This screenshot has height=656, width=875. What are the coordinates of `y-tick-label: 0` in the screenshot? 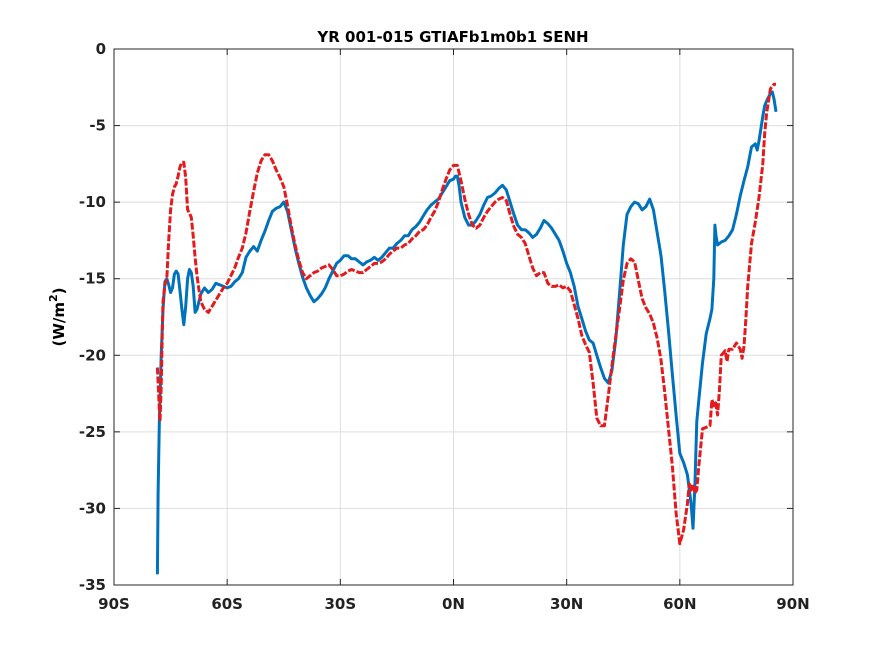 It's located at (101, 49).